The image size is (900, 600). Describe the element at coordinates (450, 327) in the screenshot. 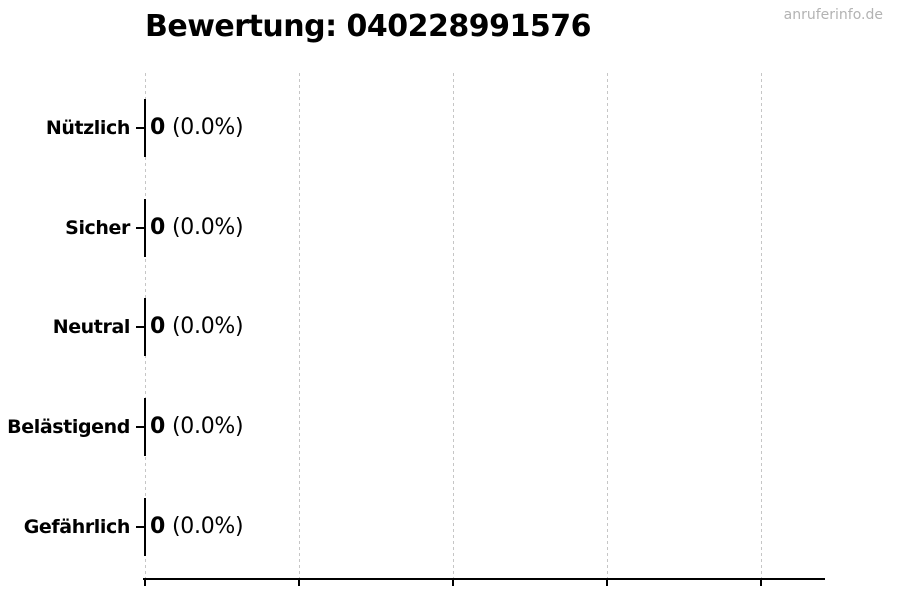

I see `bar-row: Neutral 0 (0.0%)` at that location.